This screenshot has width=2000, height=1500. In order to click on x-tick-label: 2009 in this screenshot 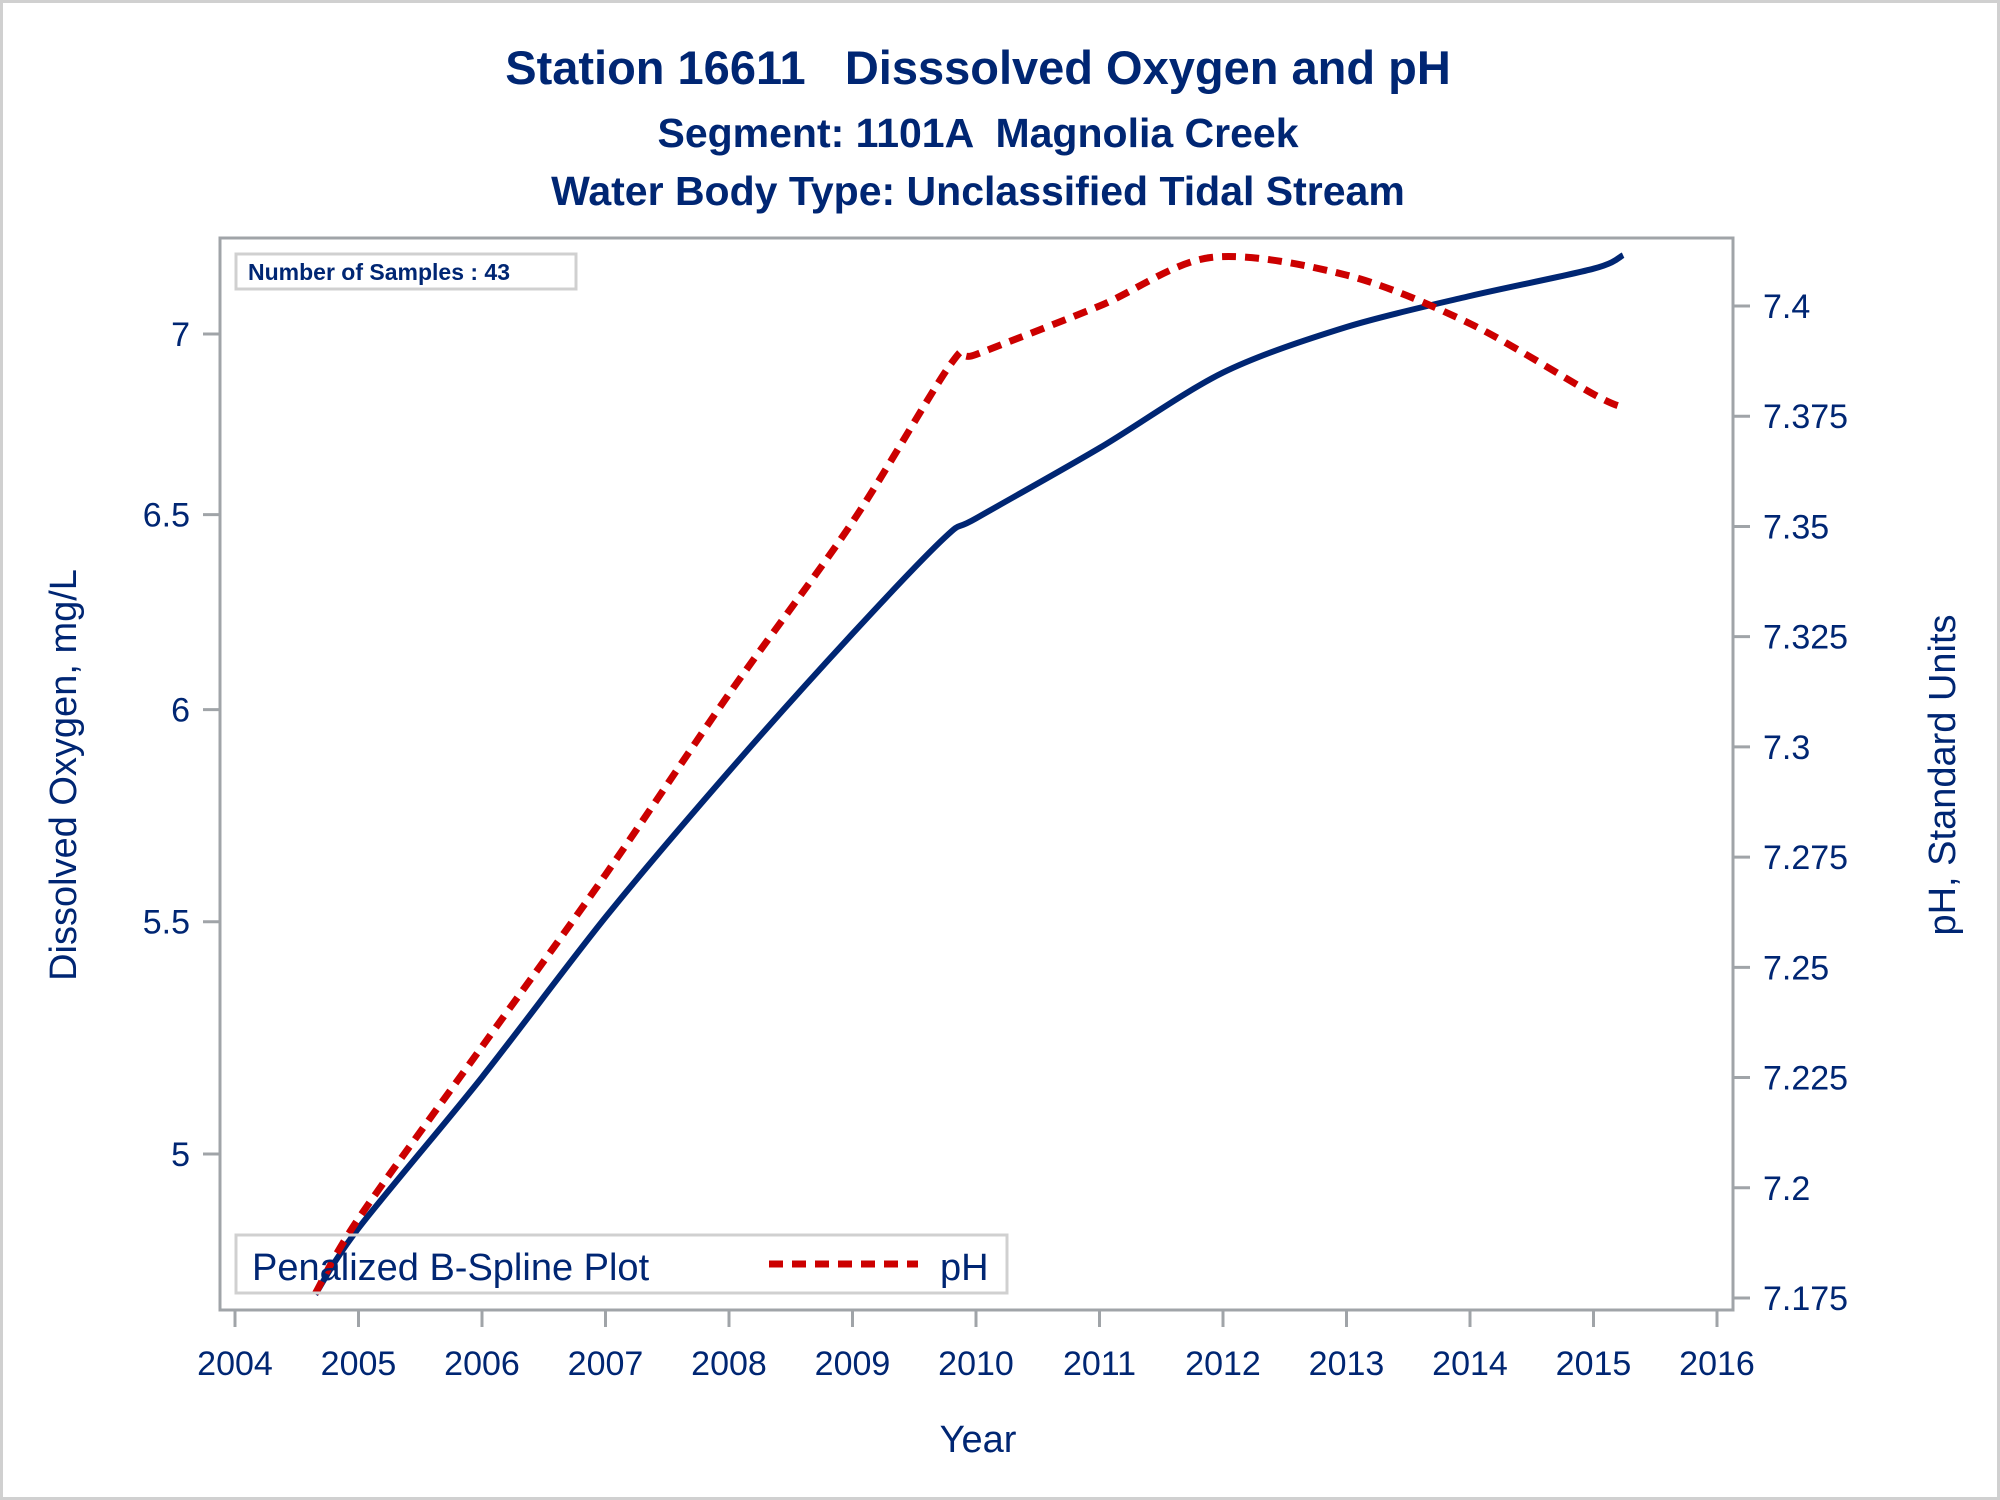, I will do `click(853, 1364)`.